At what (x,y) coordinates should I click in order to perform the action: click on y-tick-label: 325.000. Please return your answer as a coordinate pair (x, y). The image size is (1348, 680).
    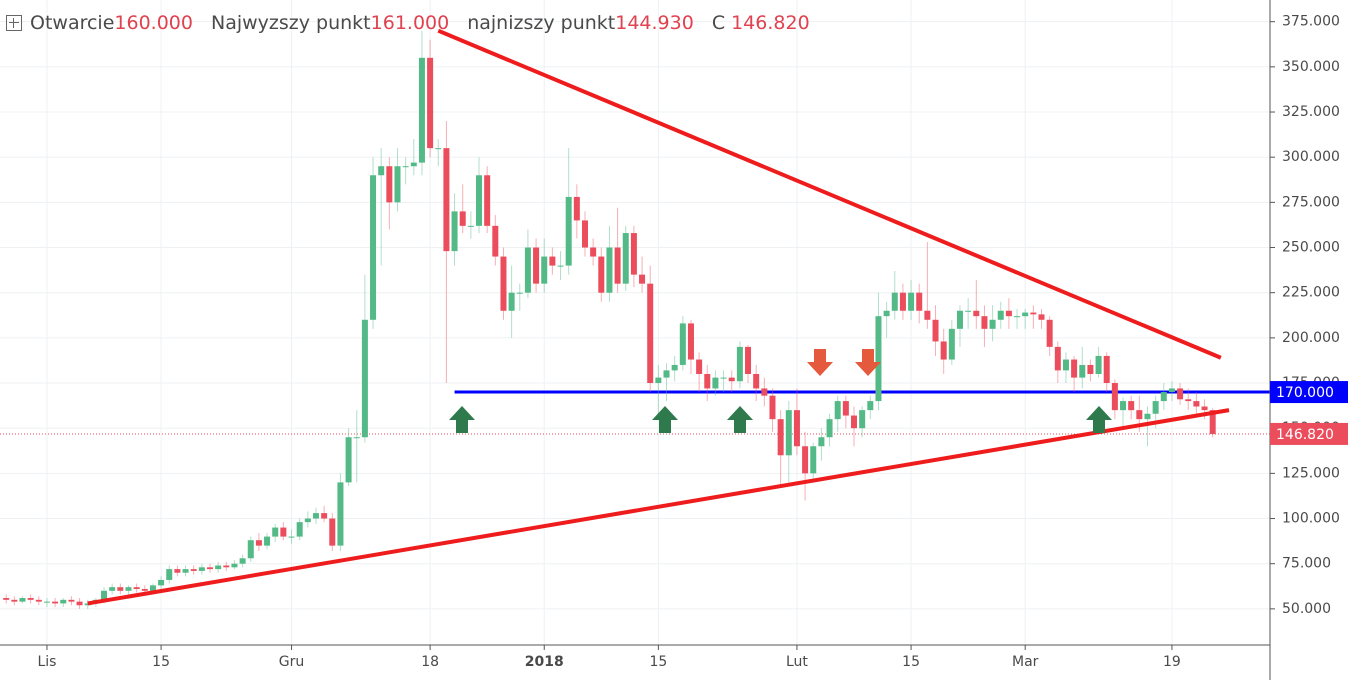
    Looking at the image, I should click on (1311, 112).